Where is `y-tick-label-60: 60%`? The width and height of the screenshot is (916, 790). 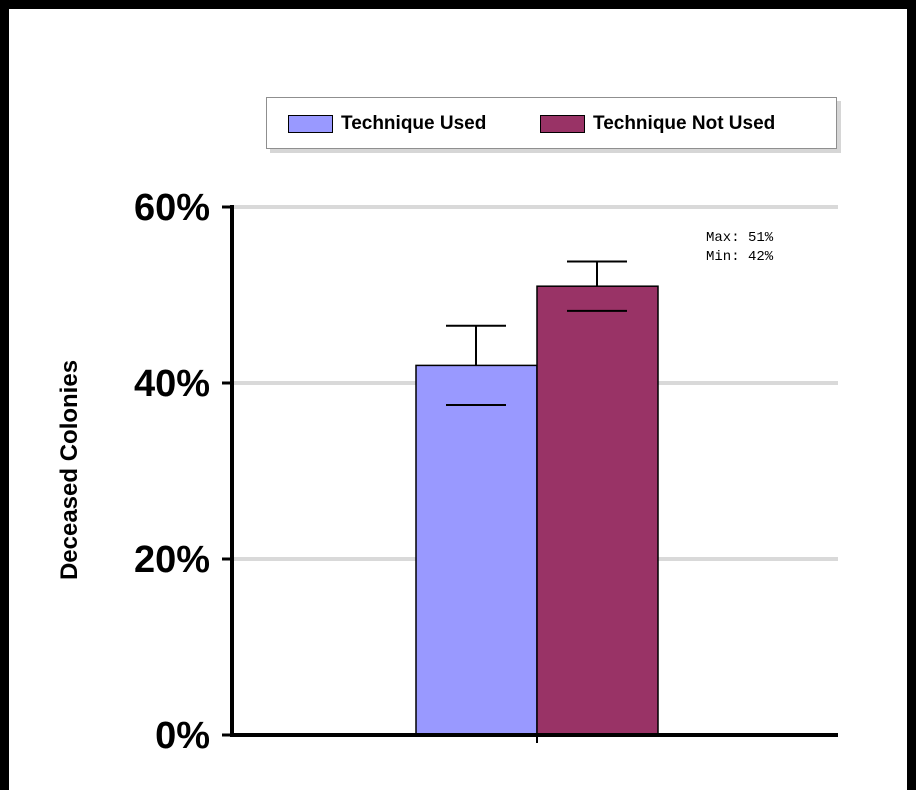 y-tick-label-60: 60% is located at coordinates (172, 208).